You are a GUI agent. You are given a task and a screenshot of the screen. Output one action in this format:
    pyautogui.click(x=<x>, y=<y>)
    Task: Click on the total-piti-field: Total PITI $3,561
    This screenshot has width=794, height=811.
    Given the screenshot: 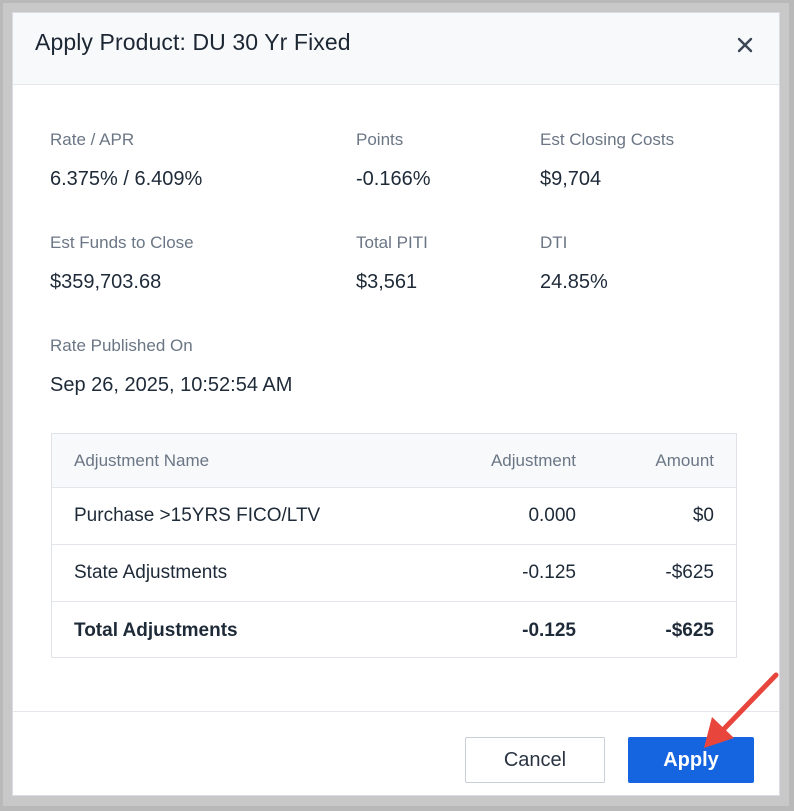 What is the action you would take?
    pyautogui.click(x=392, y=263)
    